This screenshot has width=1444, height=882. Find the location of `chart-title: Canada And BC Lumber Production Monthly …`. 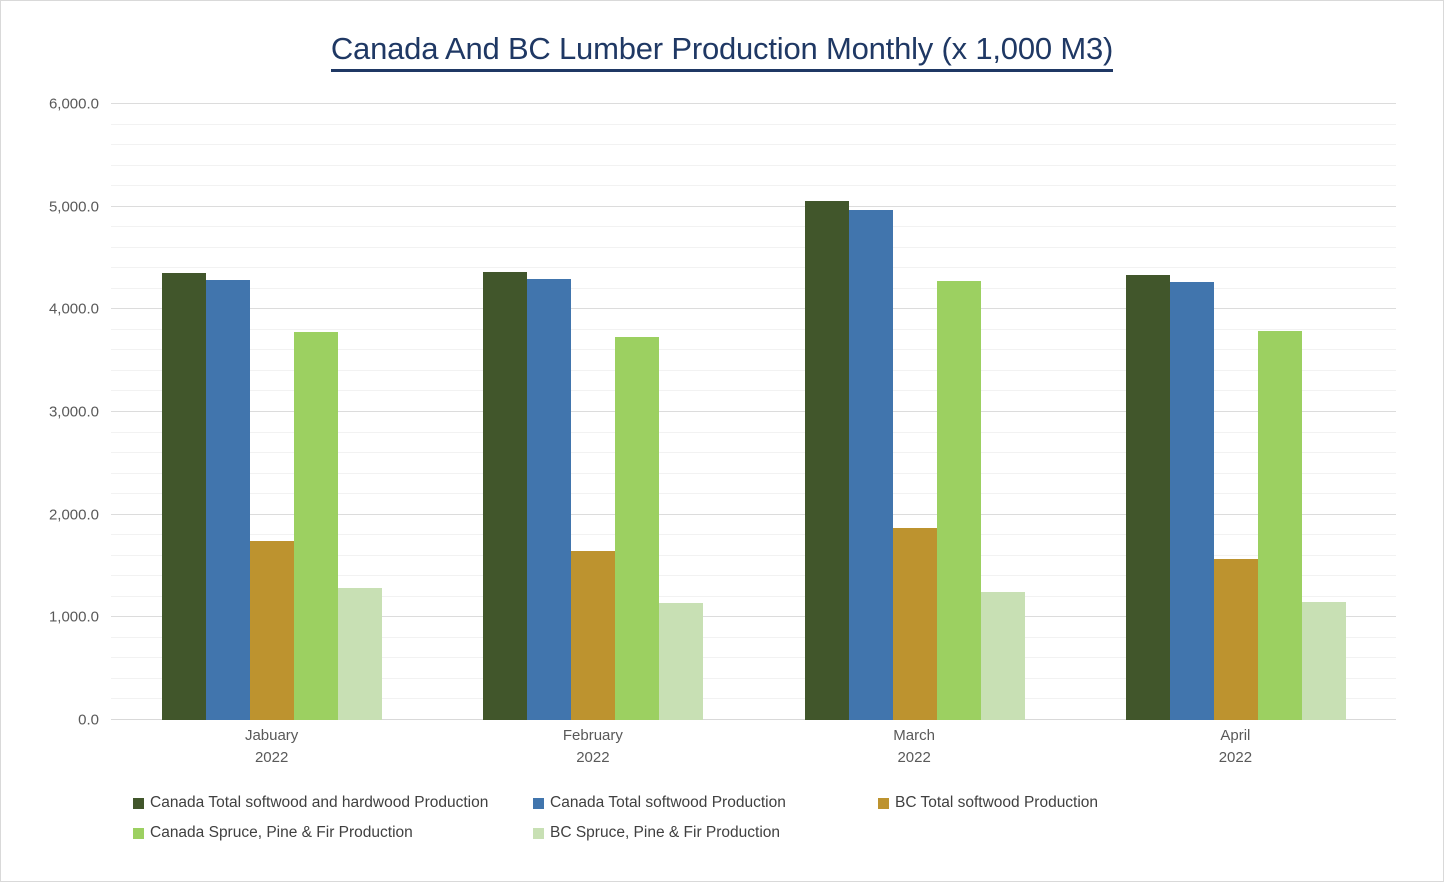

chart-title: Canada And BC Lumber Production Monthly … is located at coordinates (722, 51).